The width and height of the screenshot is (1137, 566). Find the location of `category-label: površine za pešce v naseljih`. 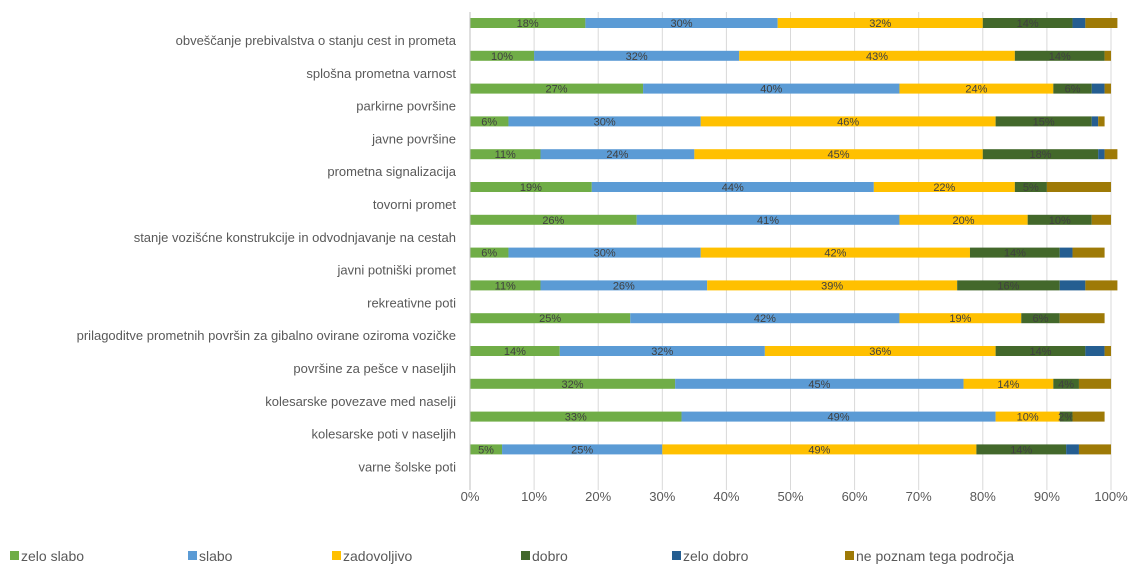

category-label: površine za pešce v naseljih is located at coordinates (374, 368).